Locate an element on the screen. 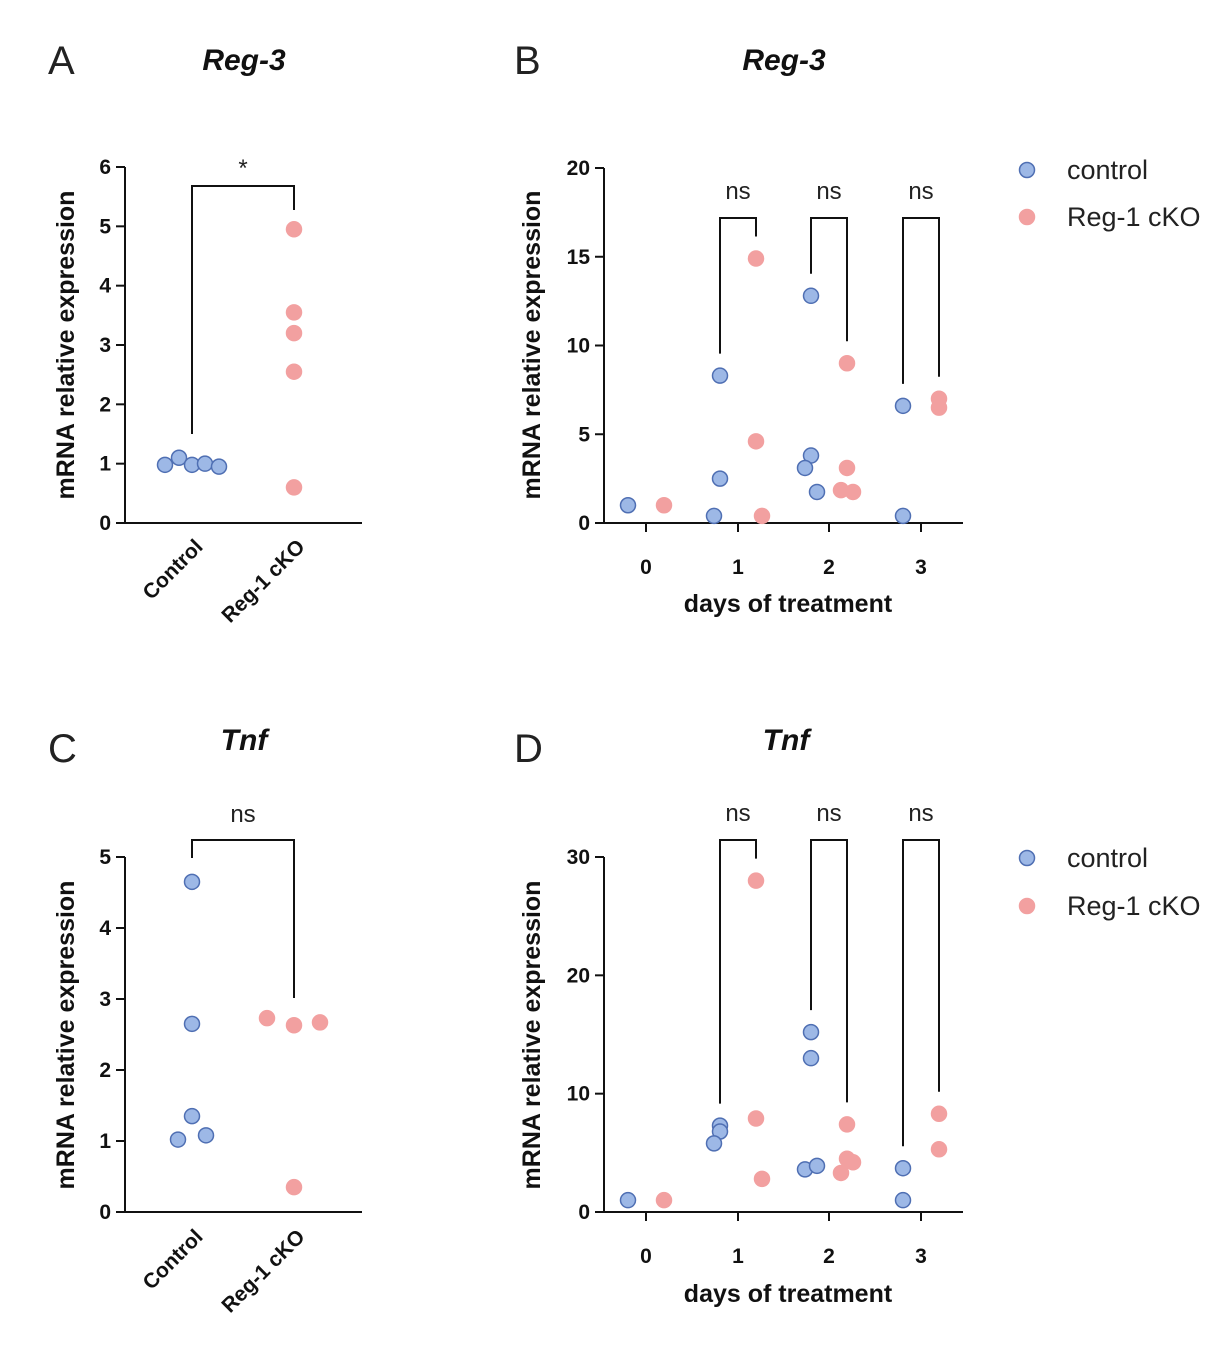 Image resolution: width=1230 pixels, height=1370 pixels. legend: control Reg-1 cKO is located at coordinates (1109, 882).